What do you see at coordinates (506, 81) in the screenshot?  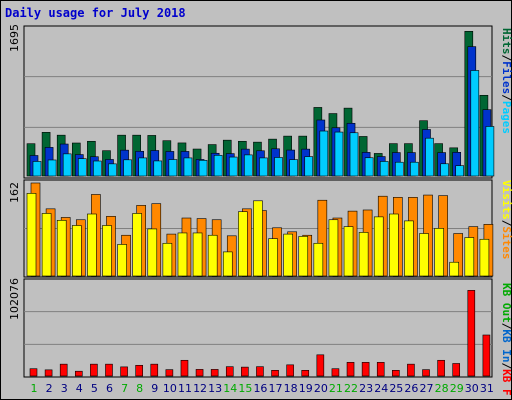 I see `legend-top: Hits/Files/Pages` at bounding box center [506, 81].